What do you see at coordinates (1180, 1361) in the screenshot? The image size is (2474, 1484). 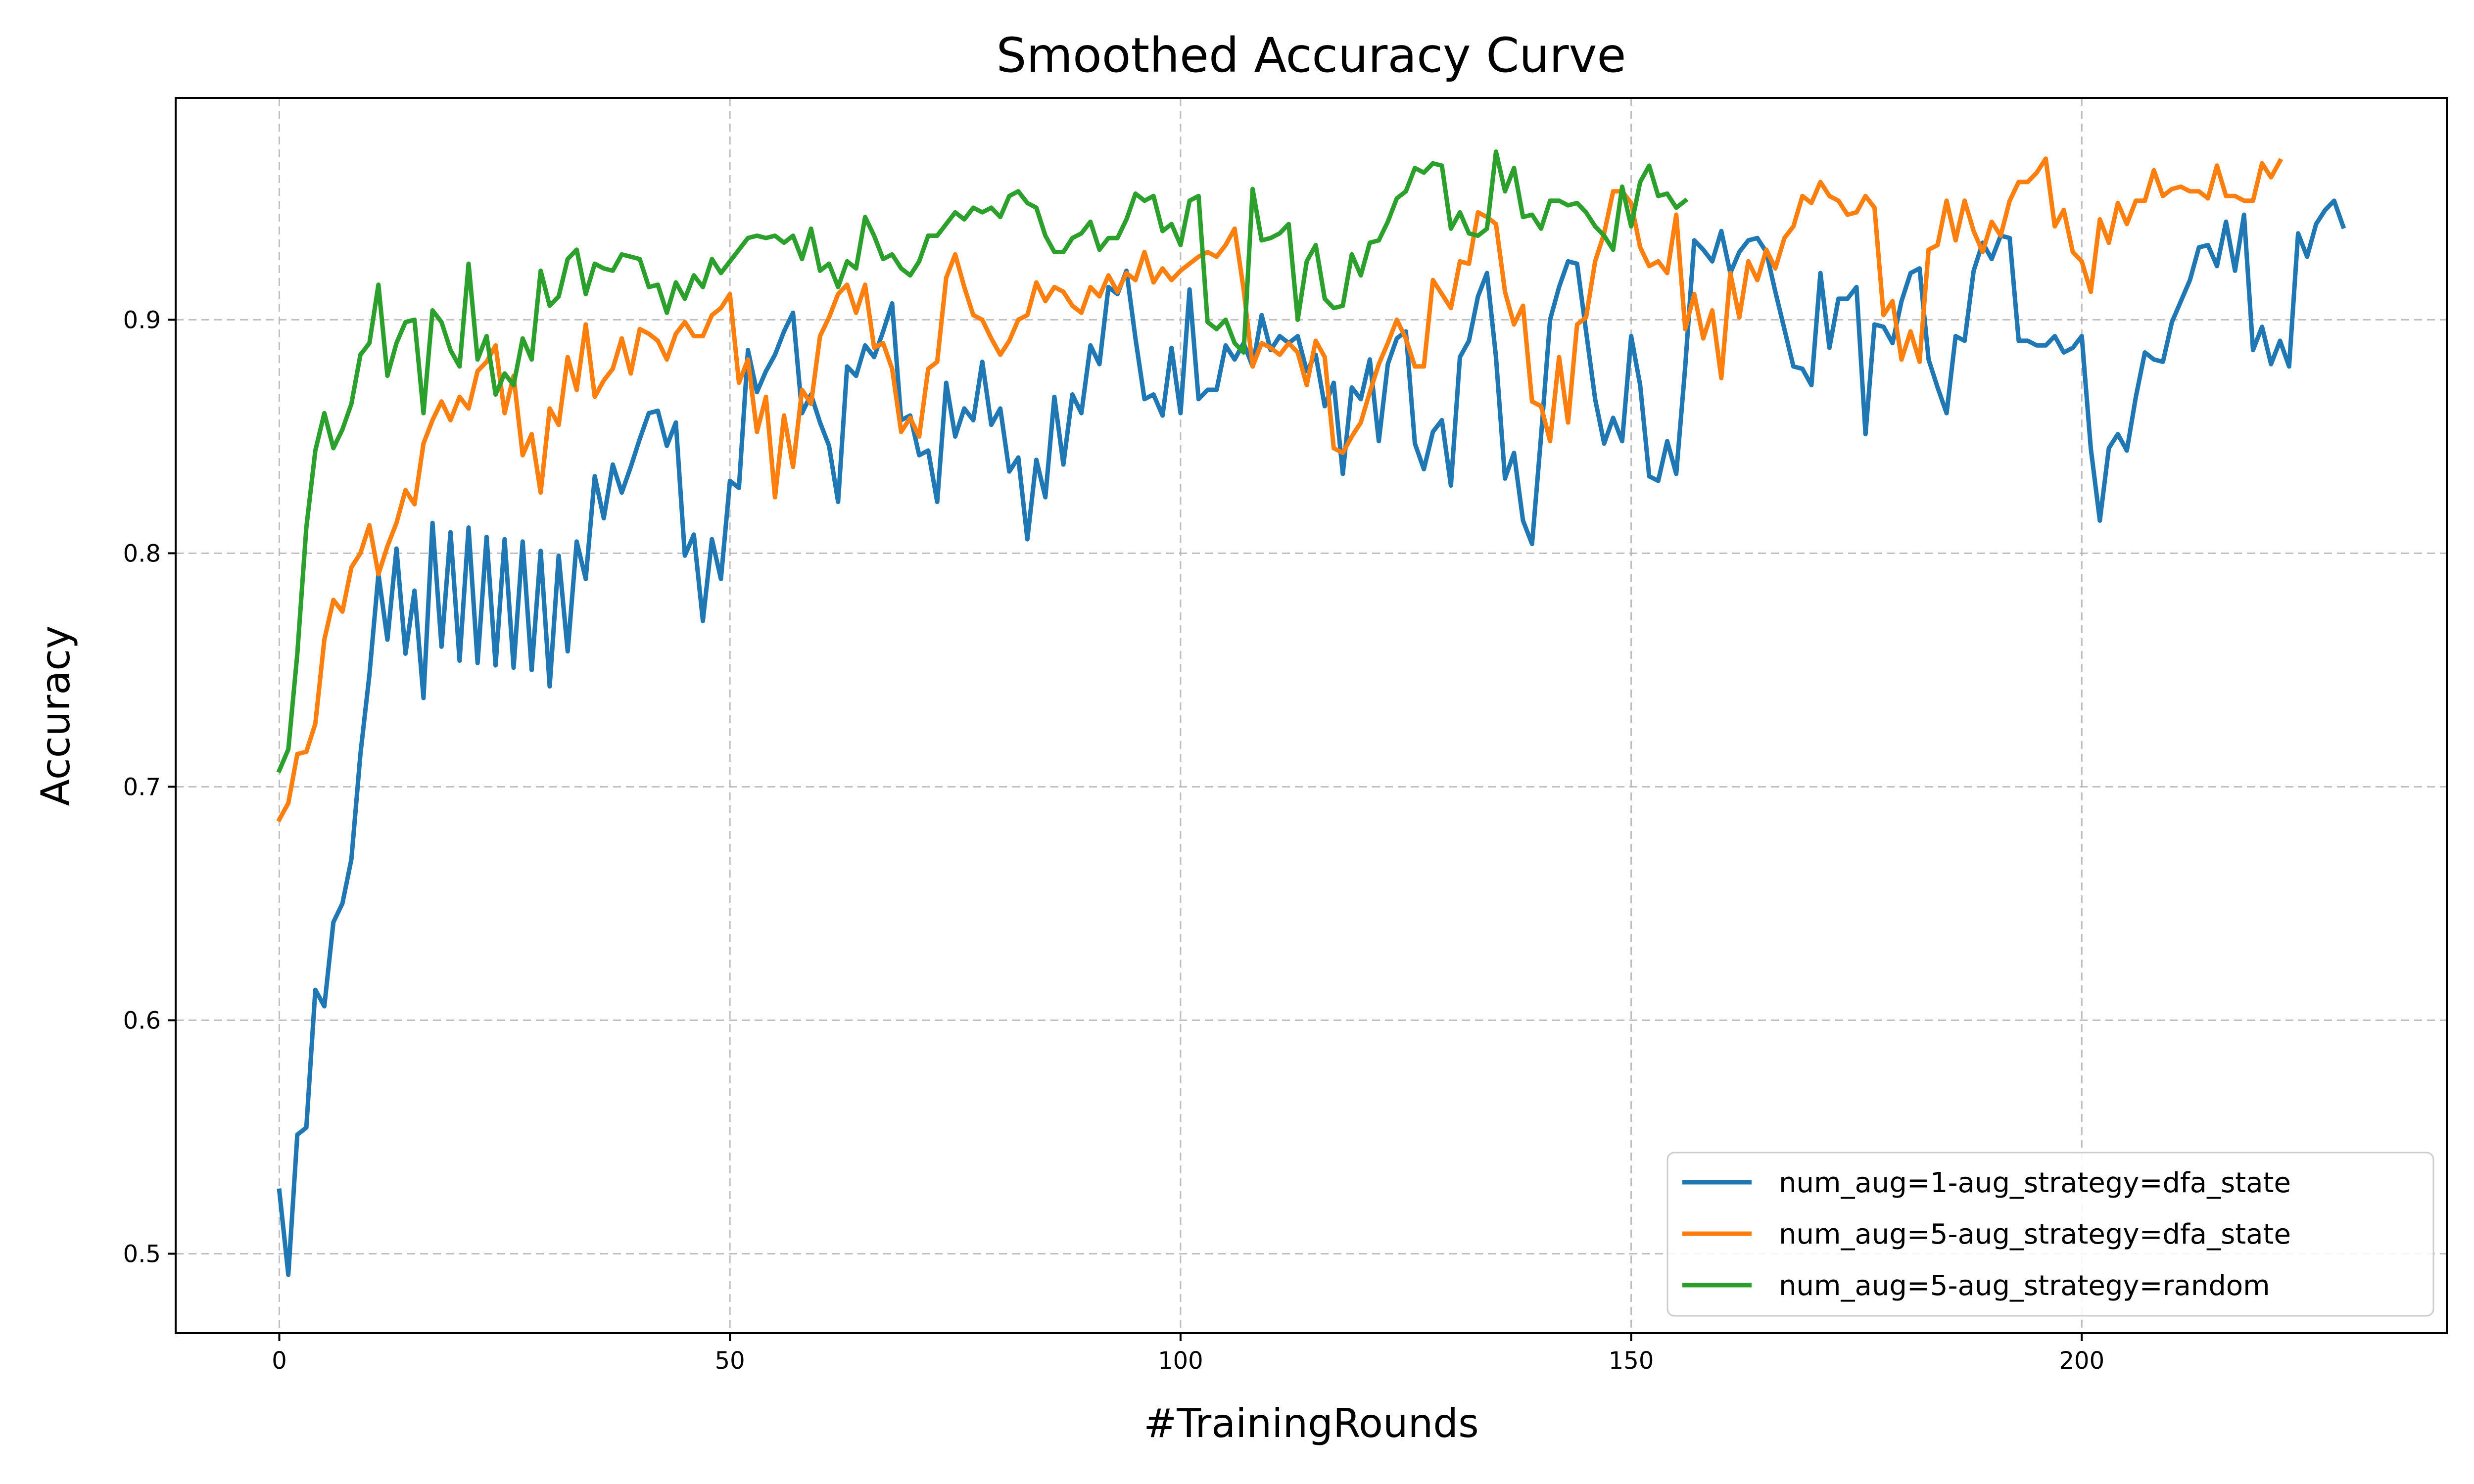 I see `x-tick-label: 100` at bounding box center [1180, 1361].